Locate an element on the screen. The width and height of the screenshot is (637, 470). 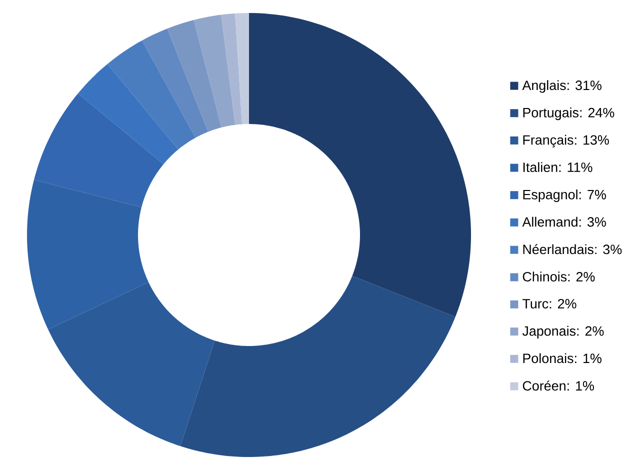
legend-label: Anglais: 31% is located at coordinates (562, 86).